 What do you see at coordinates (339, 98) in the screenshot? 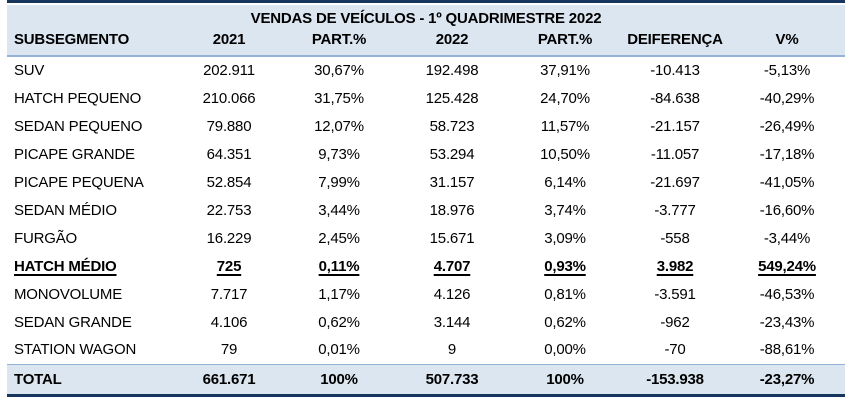
I see `table-cell: 31,75%` at bounding box center [339, 98].